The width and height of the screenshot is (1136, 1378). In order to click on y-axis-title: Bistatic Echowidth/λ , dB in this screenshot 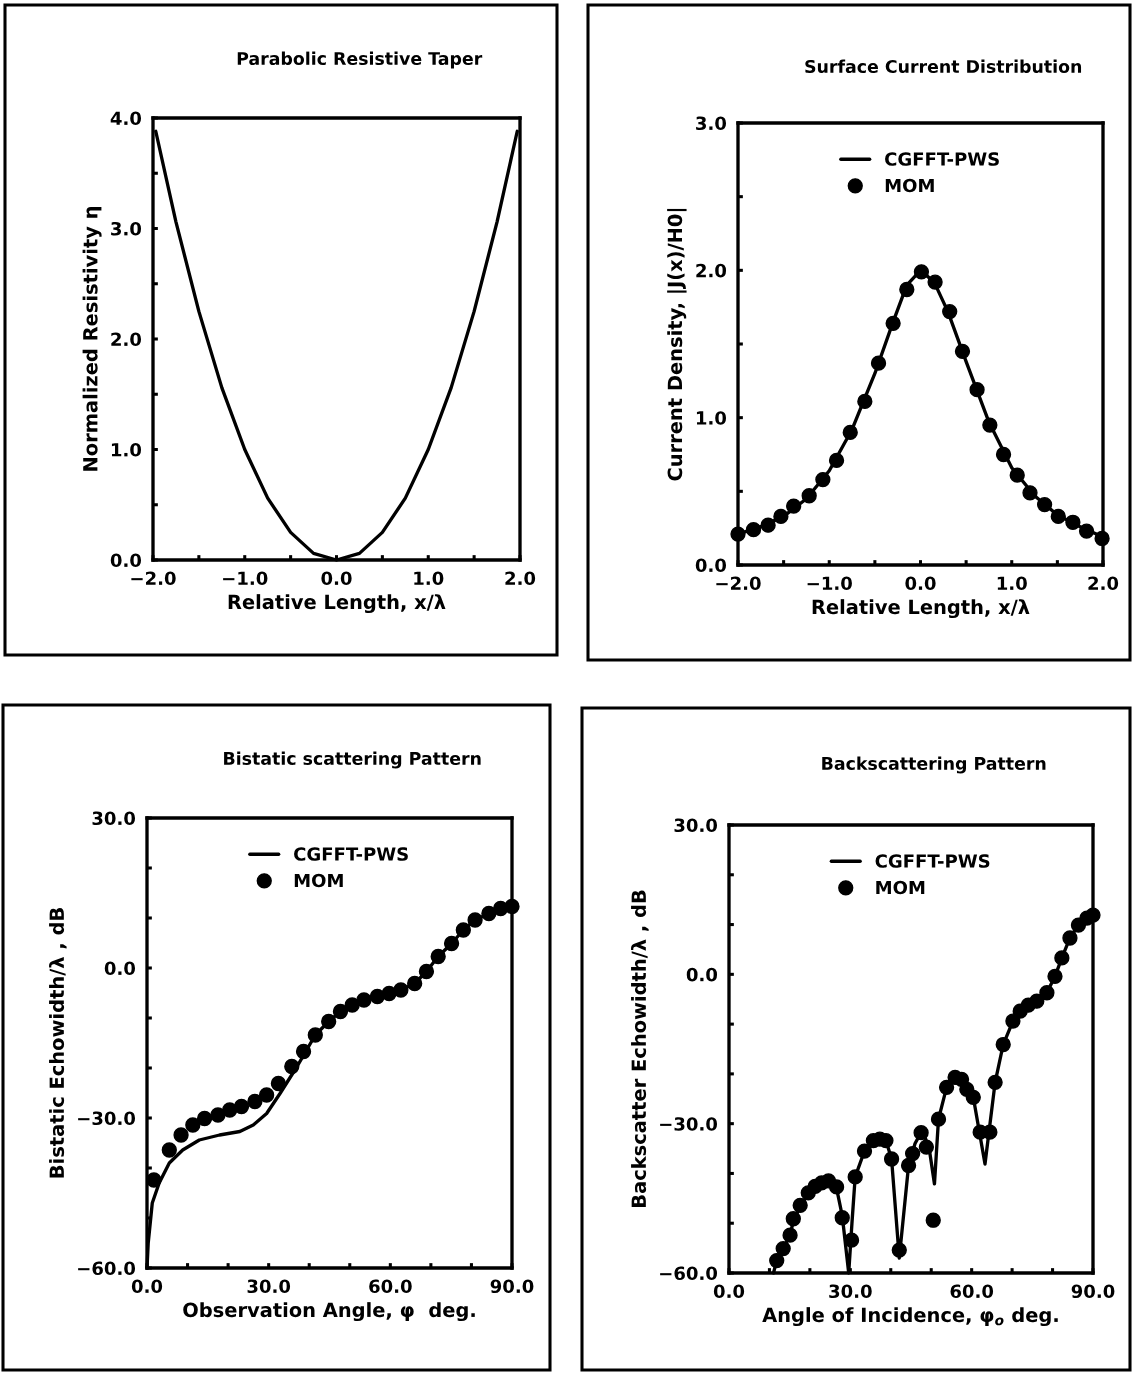, I will do `click(58, 1043)`.